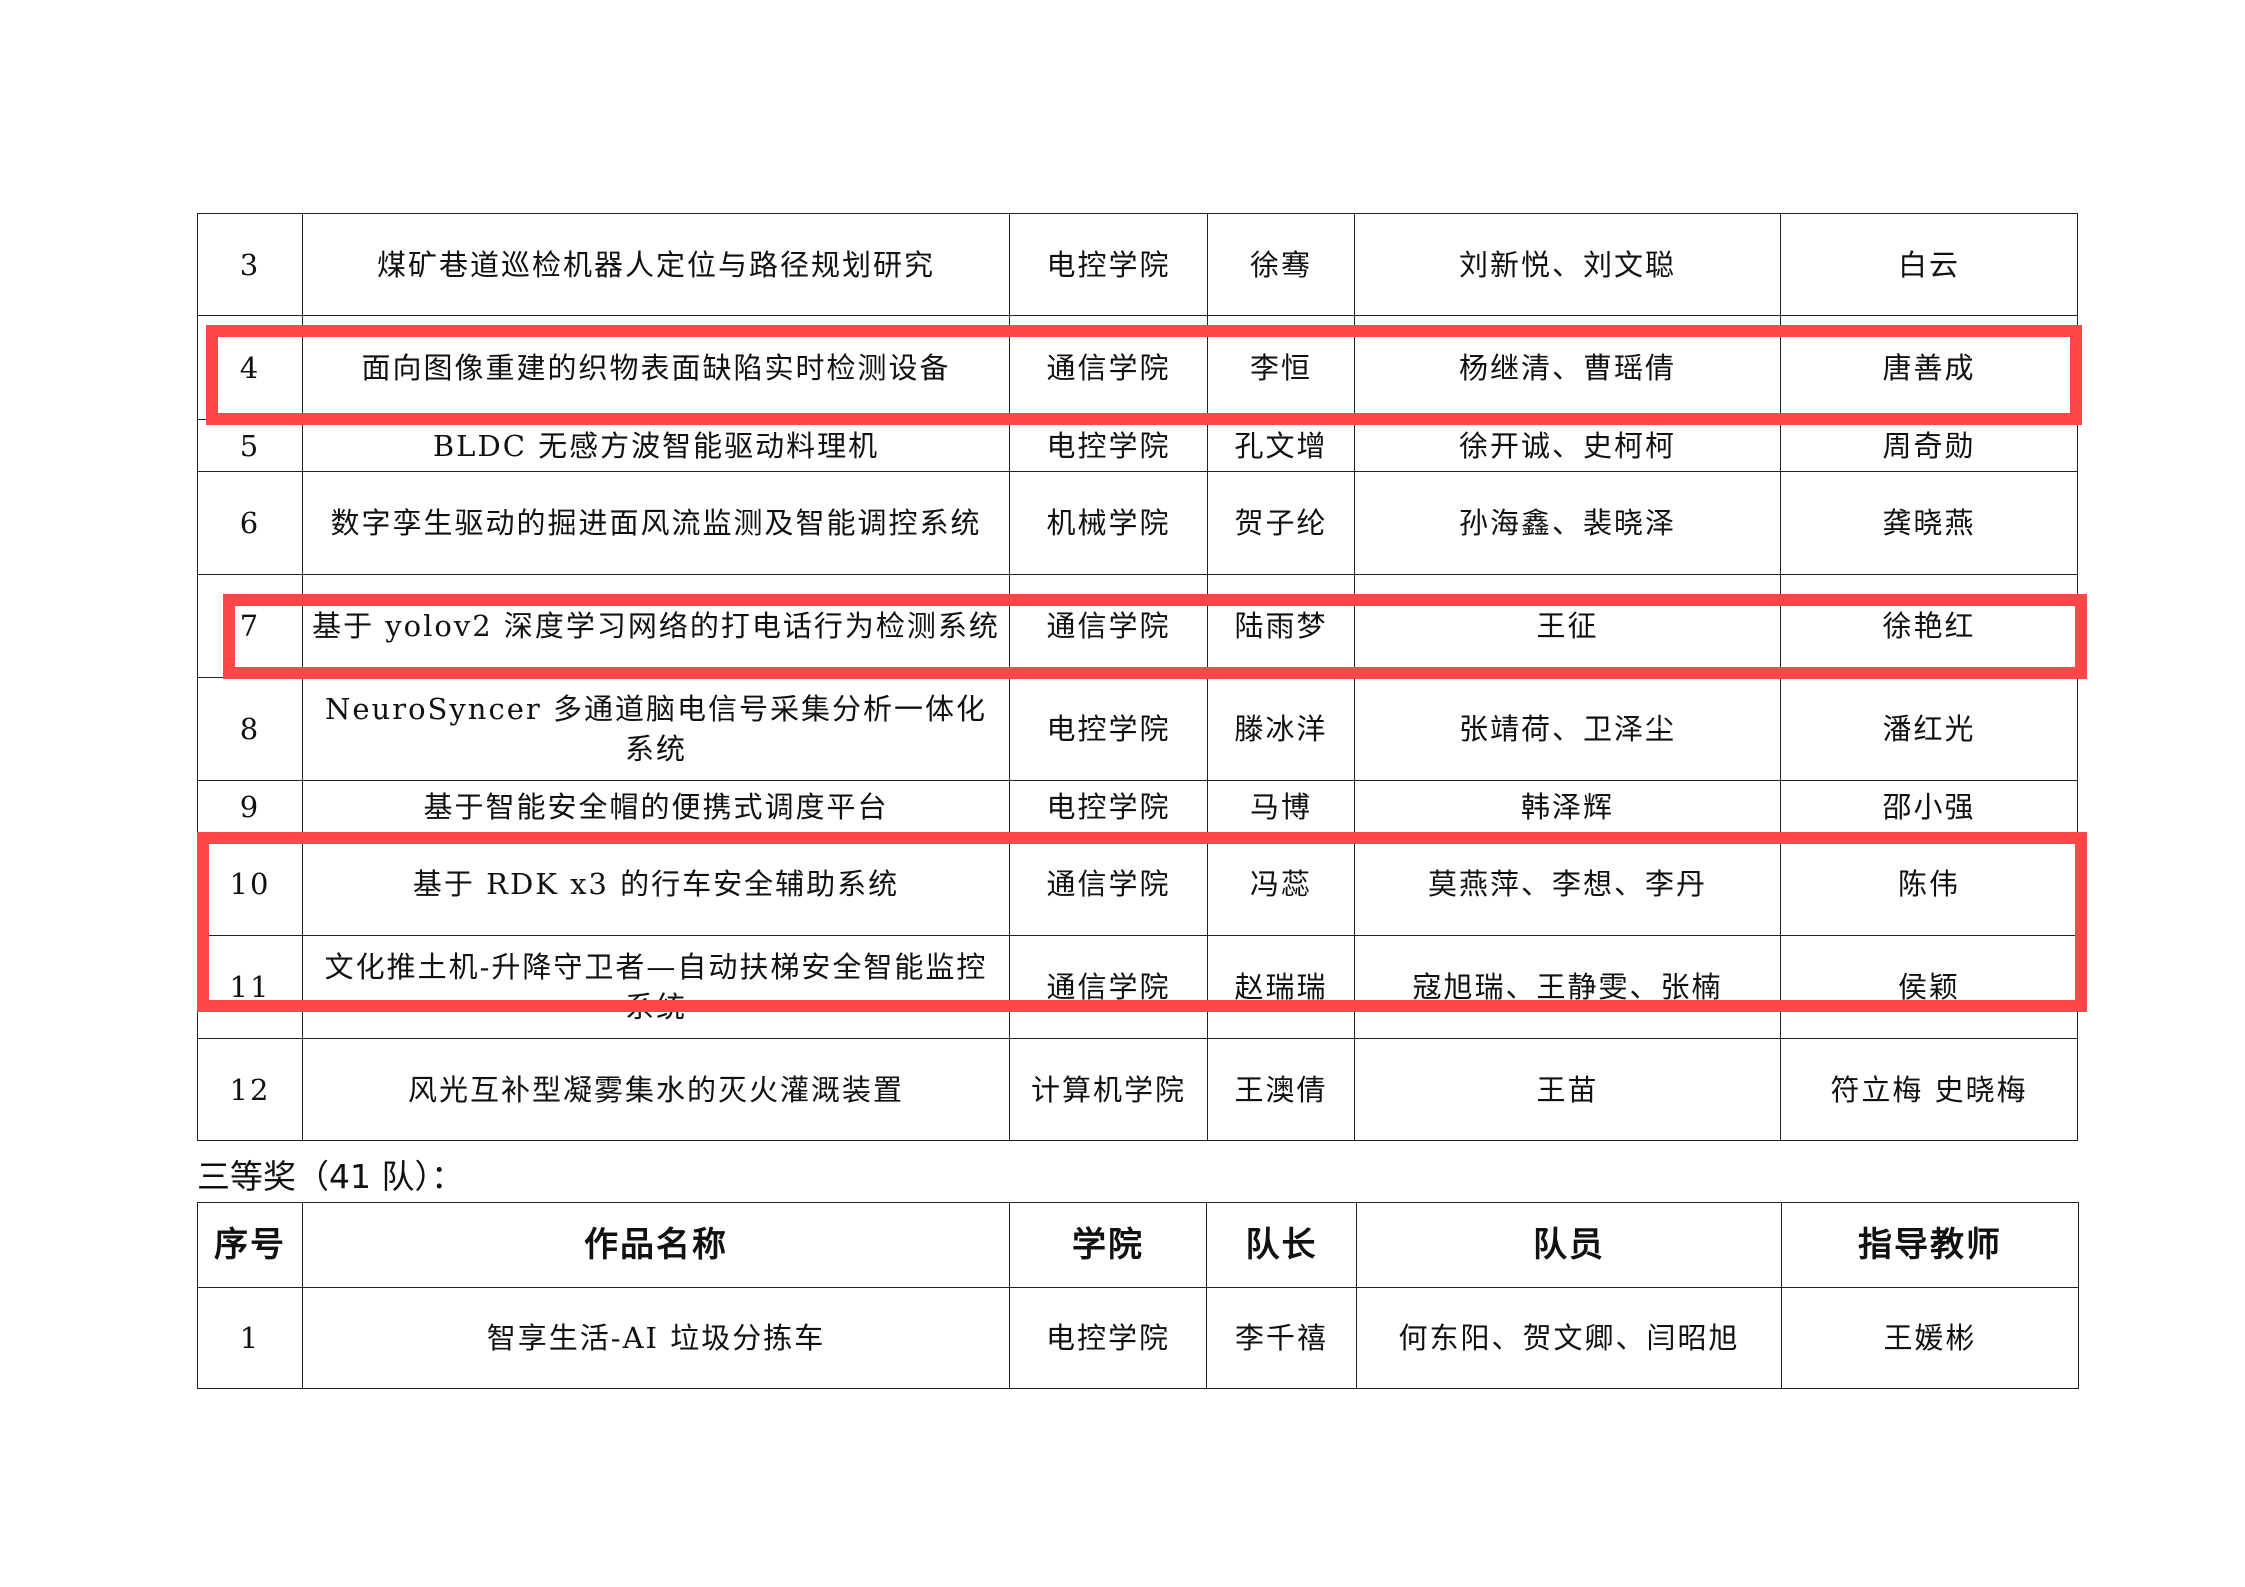 This screenshot has height=1587, width=2245. Describe the element at coordinates (1281, 523) in the screenshot. I see `cell-leader: 贺子纶` at that location.